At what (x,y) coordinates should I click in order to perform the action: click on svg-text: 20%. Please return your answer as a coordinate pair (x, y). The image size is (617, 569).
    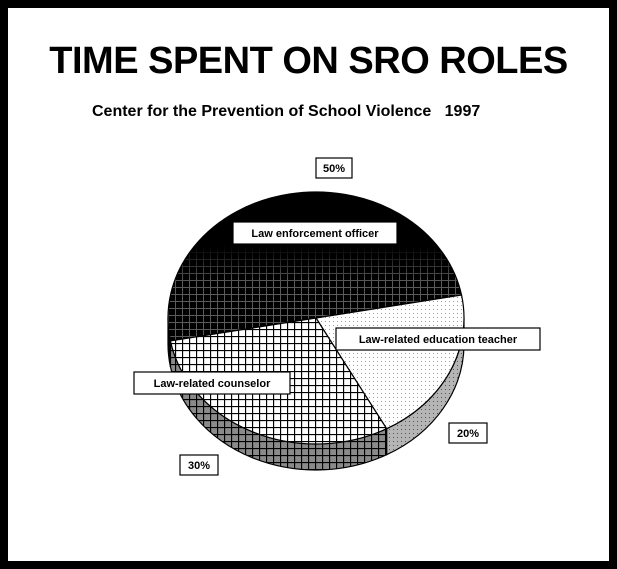
    Looking at the image, I should click on (468, 434).